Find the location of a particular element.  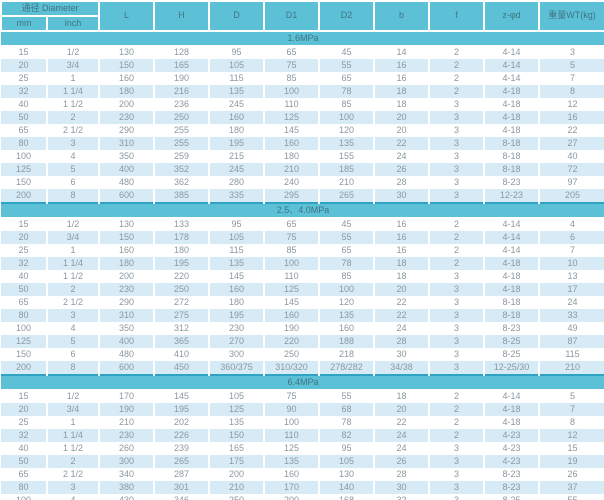

table-cell: 180 is located at coordinates (126, 91).